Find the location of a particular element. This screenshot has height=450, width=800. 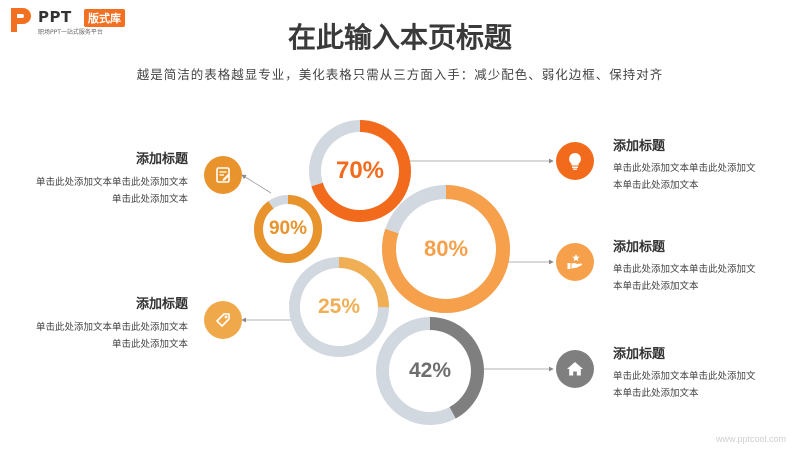

lightbulb-icon is located at coordinates (575, 161).